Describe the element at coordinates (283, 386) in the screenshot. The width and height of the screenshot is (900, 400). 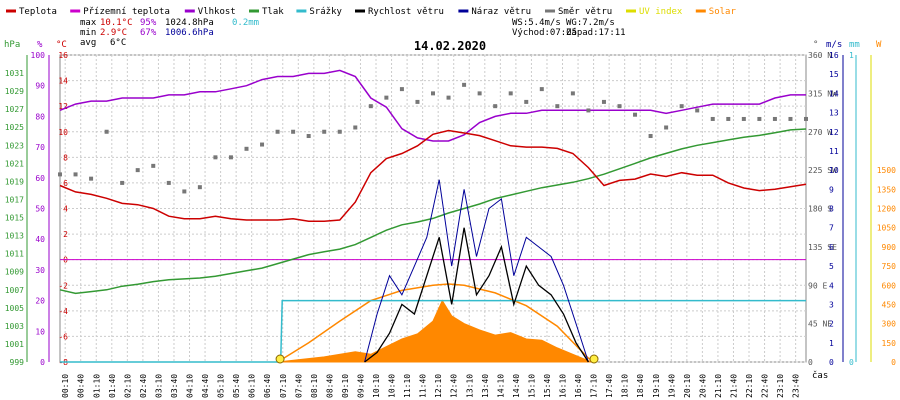
I see `x-tick-label: 07:10` at that location.